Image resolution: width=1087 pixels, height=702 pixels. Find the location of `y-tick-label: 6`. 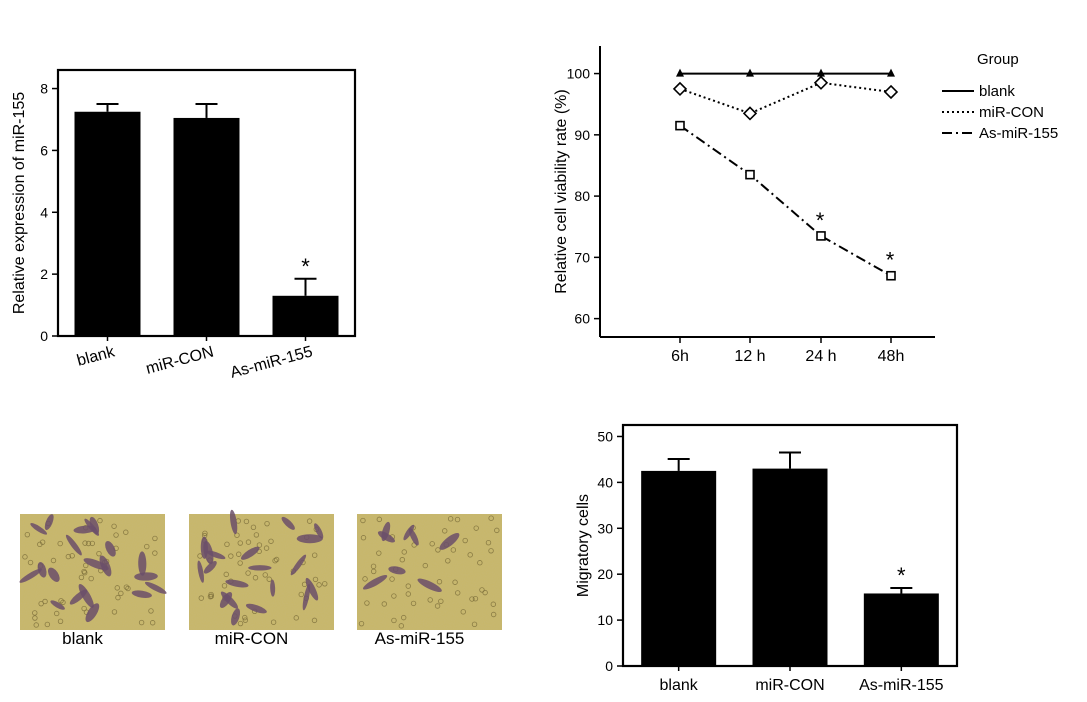

y-tick-label: 6 is located at coordinates (44, 150).